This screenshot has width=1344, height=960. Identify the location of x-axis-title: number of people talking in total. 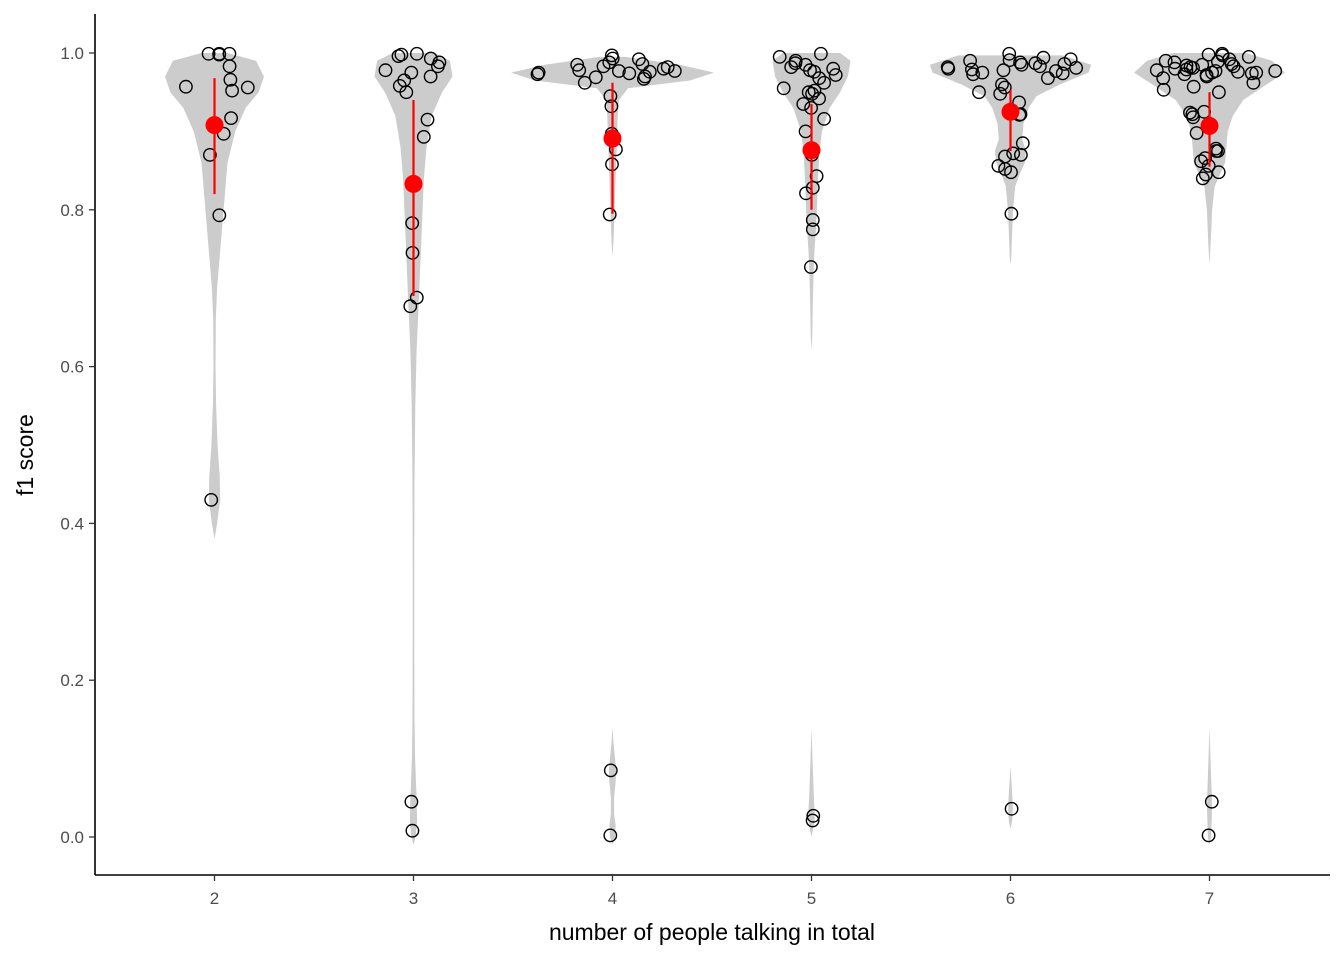
(712, 932).